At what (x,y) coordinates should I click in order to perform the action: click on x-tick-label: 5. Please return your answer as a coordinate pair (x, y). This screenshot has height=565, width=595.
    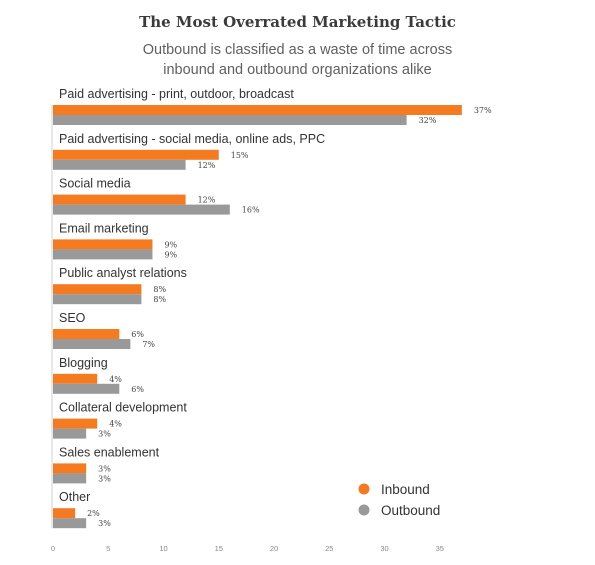
    Looking at the image, I should click on (108, 548).